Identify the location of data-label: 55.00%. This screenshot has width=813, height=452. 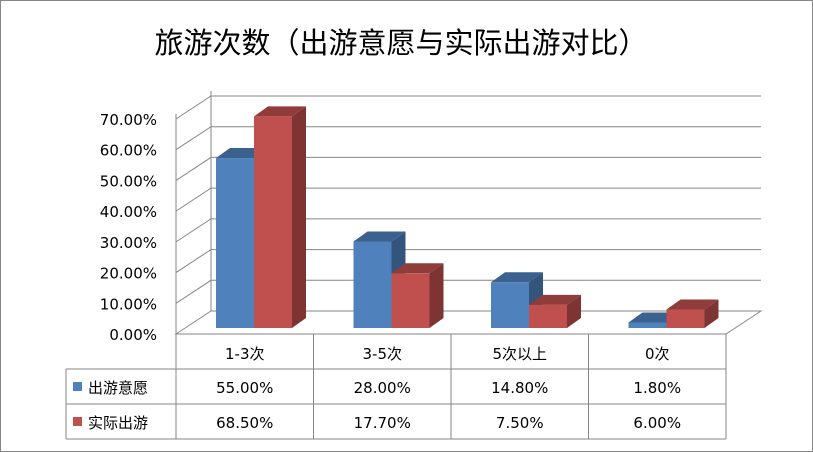
(244, 388).